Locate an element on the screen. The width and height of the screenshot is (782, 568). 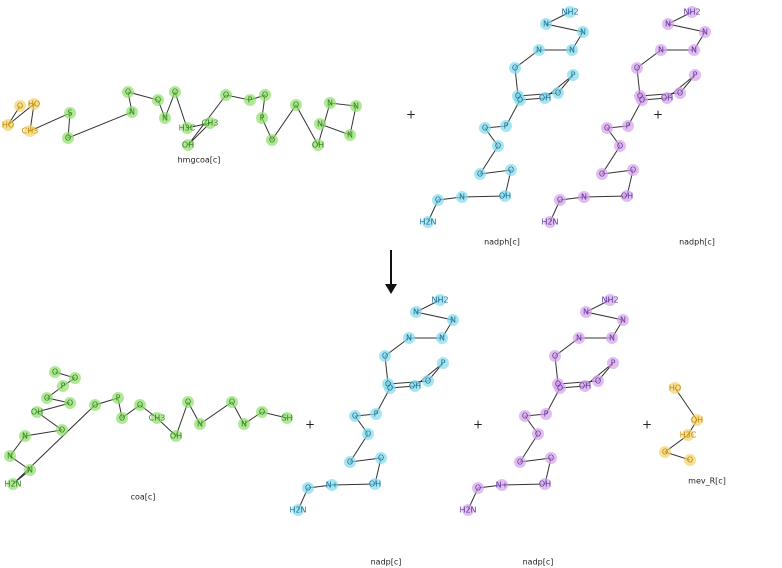
molecule-name: nadp[c] is located at coordinates (538, 562).